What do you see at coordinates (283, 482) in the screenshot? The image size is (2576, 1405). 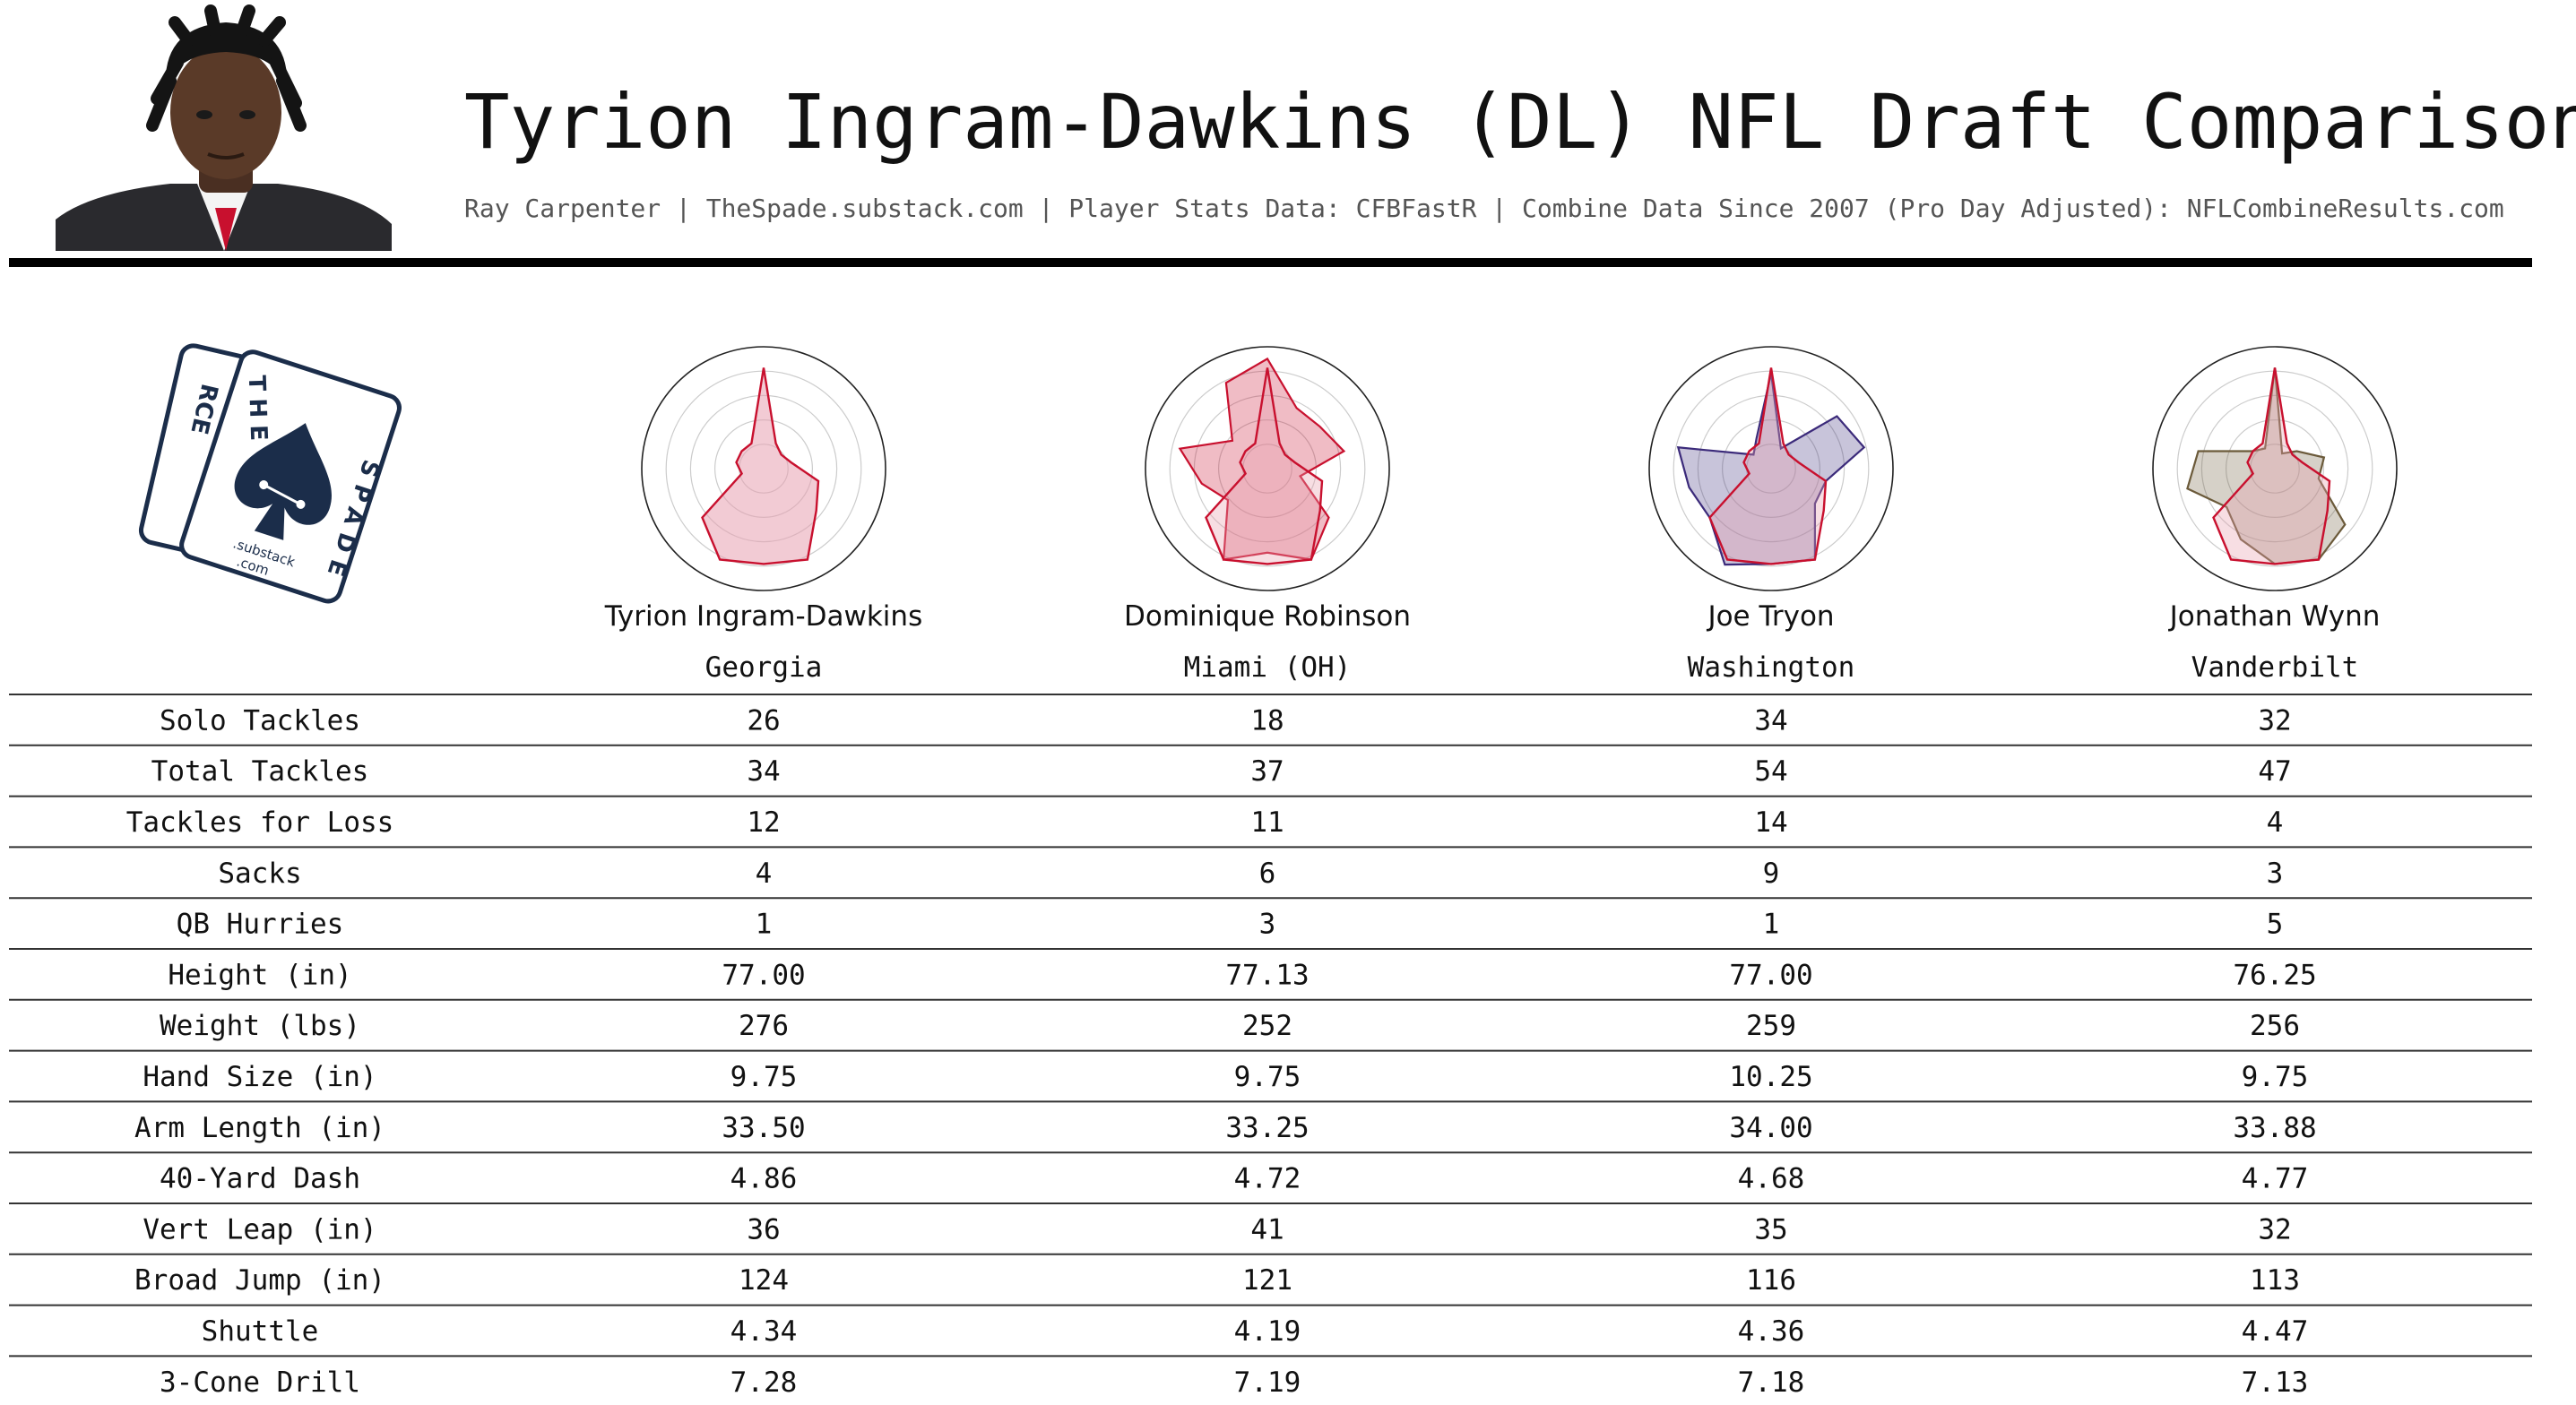 I see `spade-icon` at bounding box center [283, 482].